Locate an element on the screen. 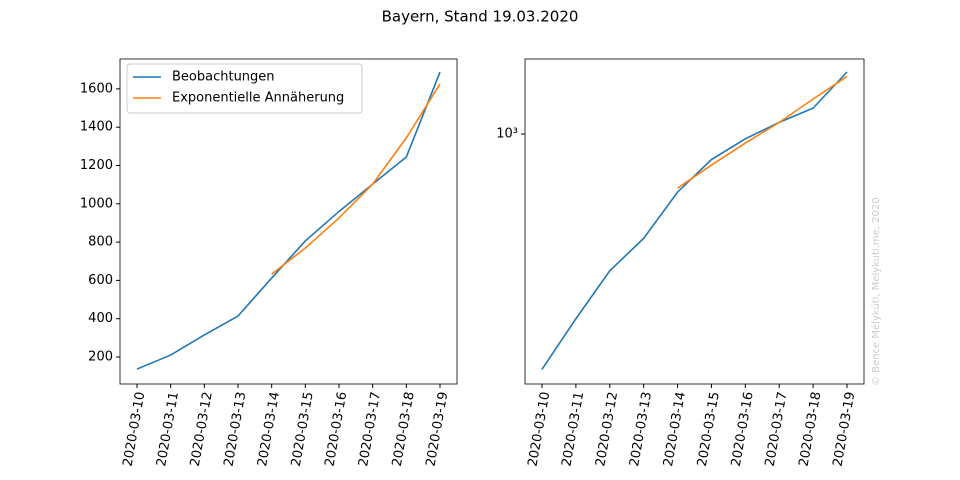 This screenshot has width=960, height=480. y-tick-label: 10³ is located at coordinates (507, 133).